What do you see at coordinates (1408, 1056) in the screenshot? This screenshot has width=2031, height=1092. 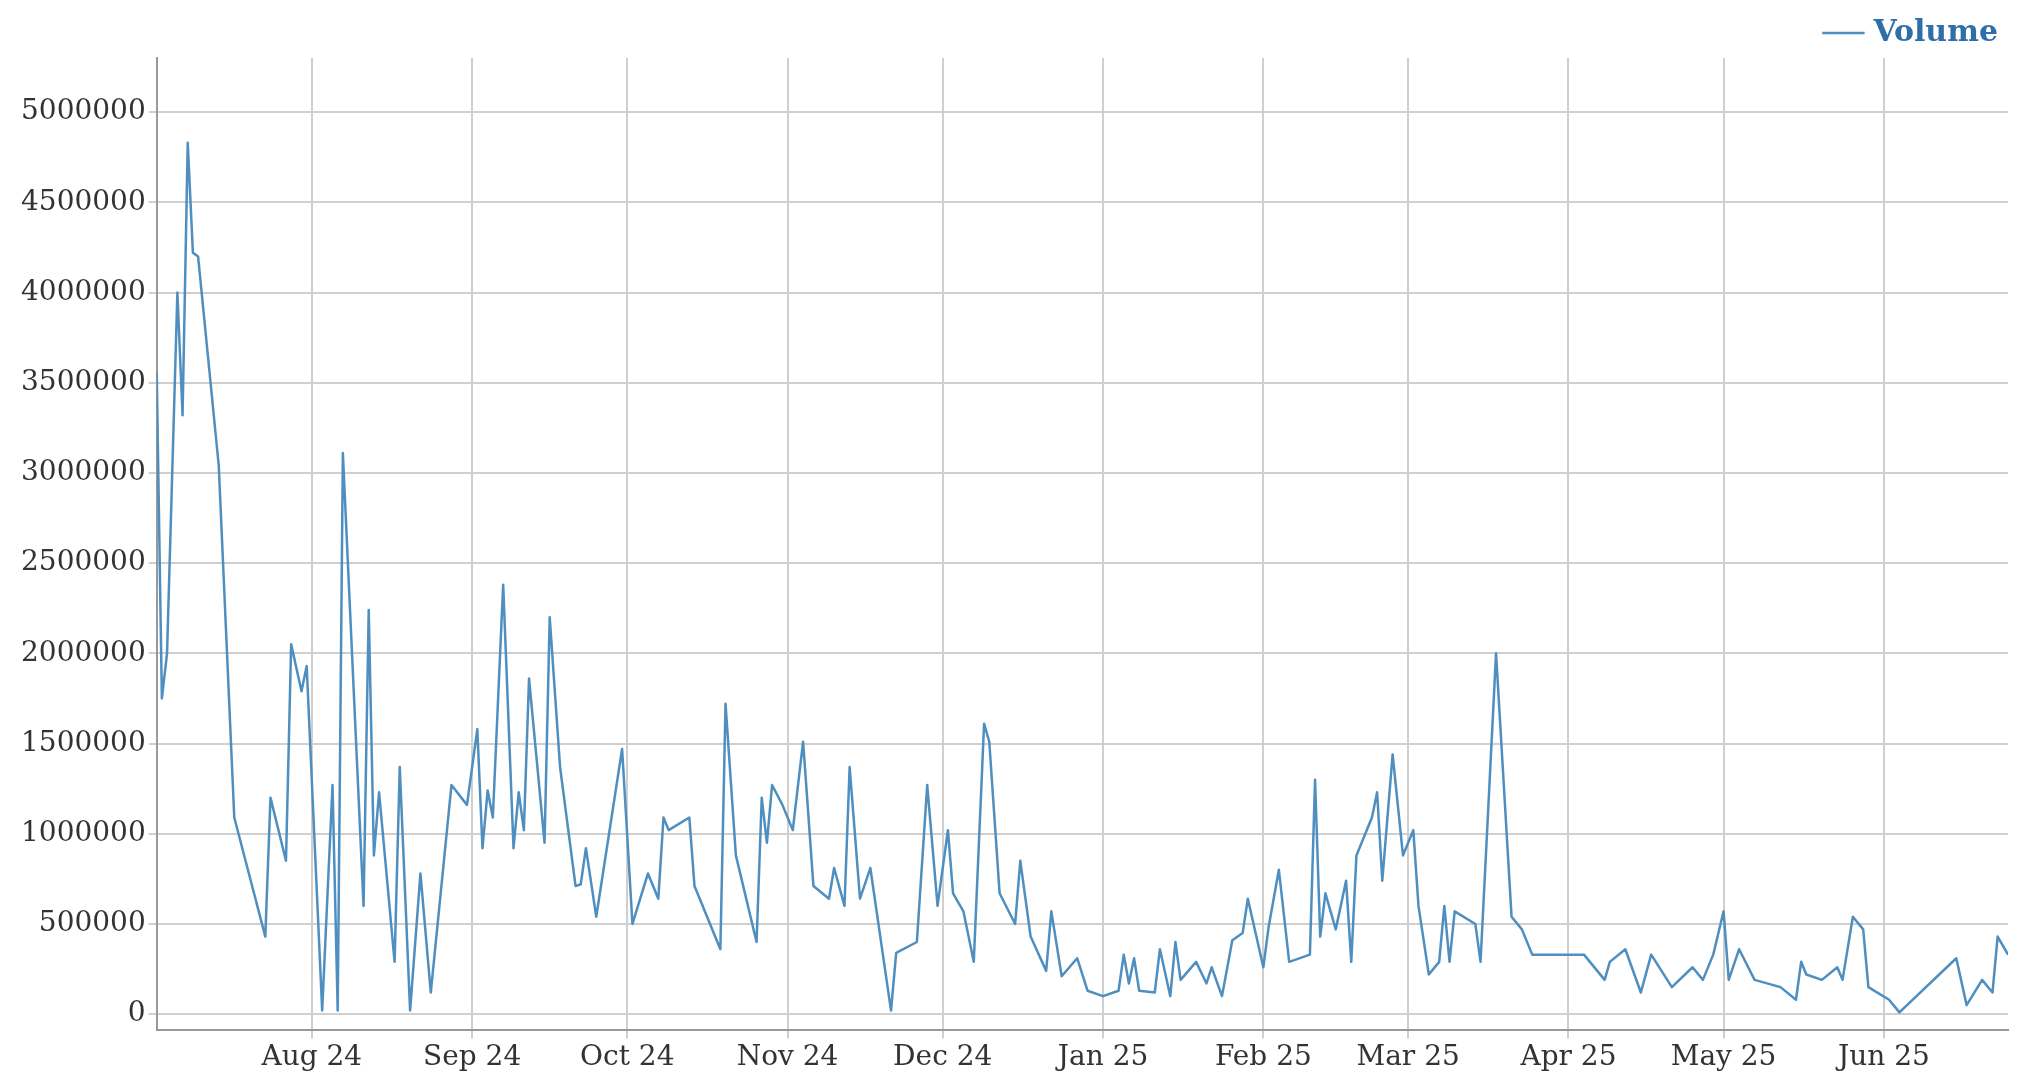 I see `x-tick-label: Mar 25` at bounding box center [1408, 1056].